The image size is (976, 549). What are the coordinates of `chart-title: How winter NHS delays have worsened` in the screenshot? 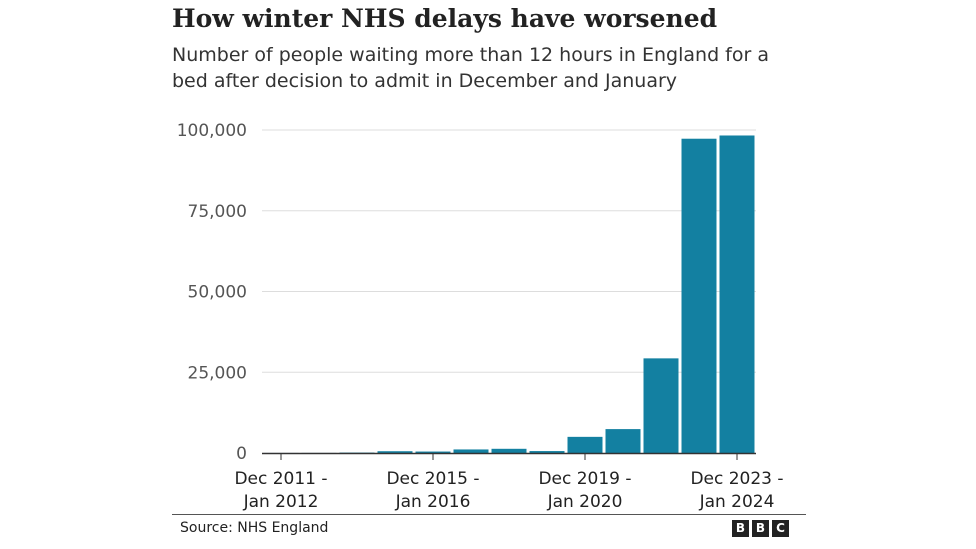 It's located at (445, 18).